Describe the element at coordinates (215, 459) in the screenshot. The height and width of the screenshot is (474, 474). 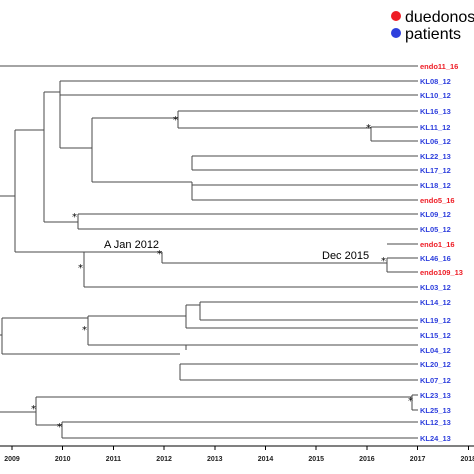
I see `axis-tick-label: 2013` at that location.